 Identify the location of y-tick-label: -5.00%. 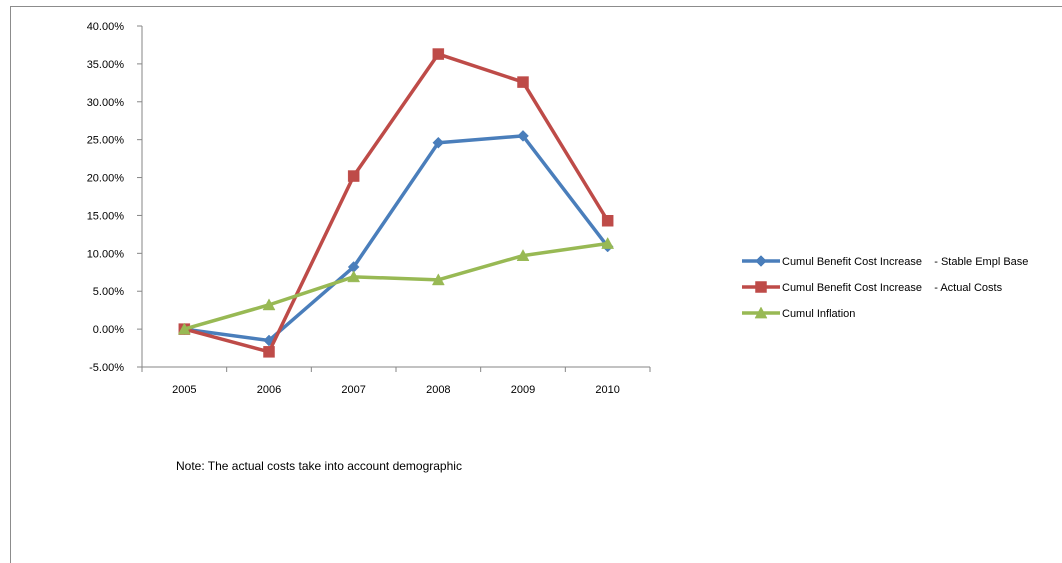
(106, 368).